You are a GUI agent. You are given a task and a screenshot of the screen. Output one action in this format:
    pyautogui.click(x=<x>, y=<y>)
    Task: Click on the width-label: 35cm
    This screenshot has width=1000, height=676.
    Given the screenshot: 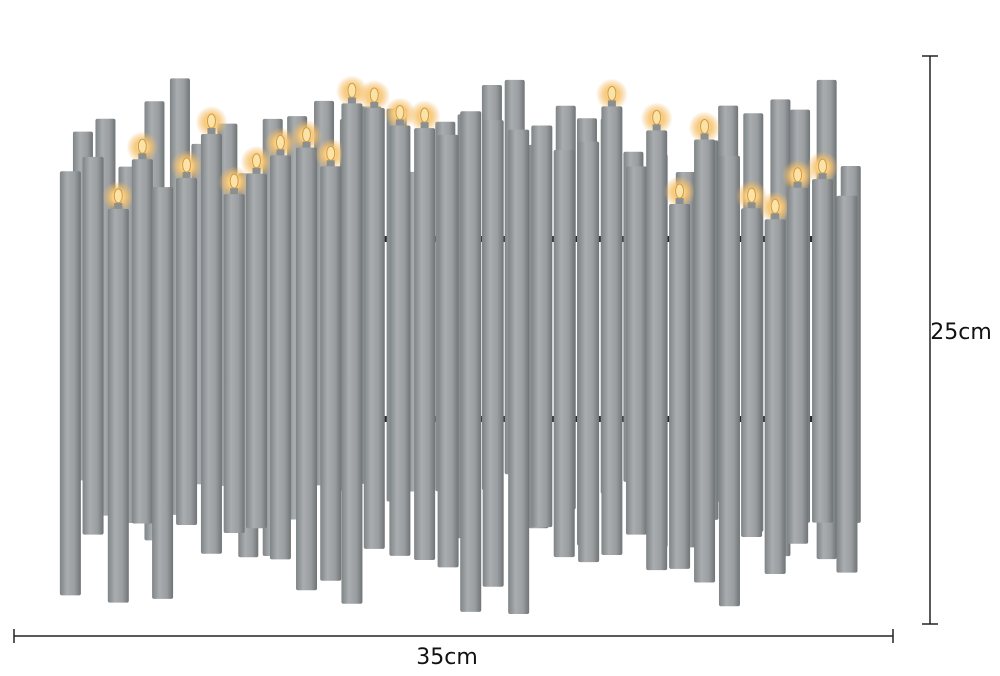 What is the action you would take?
    pyautogui.click(x=447, y=657)
    